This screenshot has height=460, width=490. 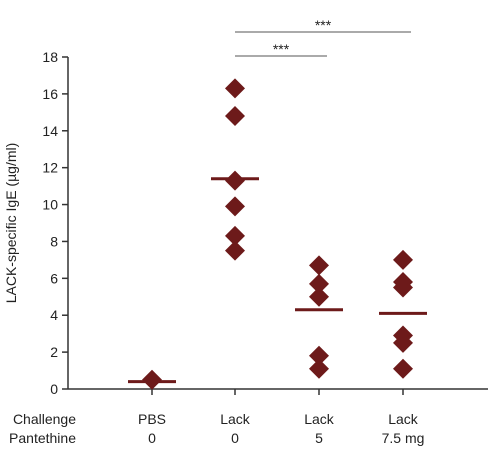 I want to click on y-tick-label: 0, so click(x=54, y=389).